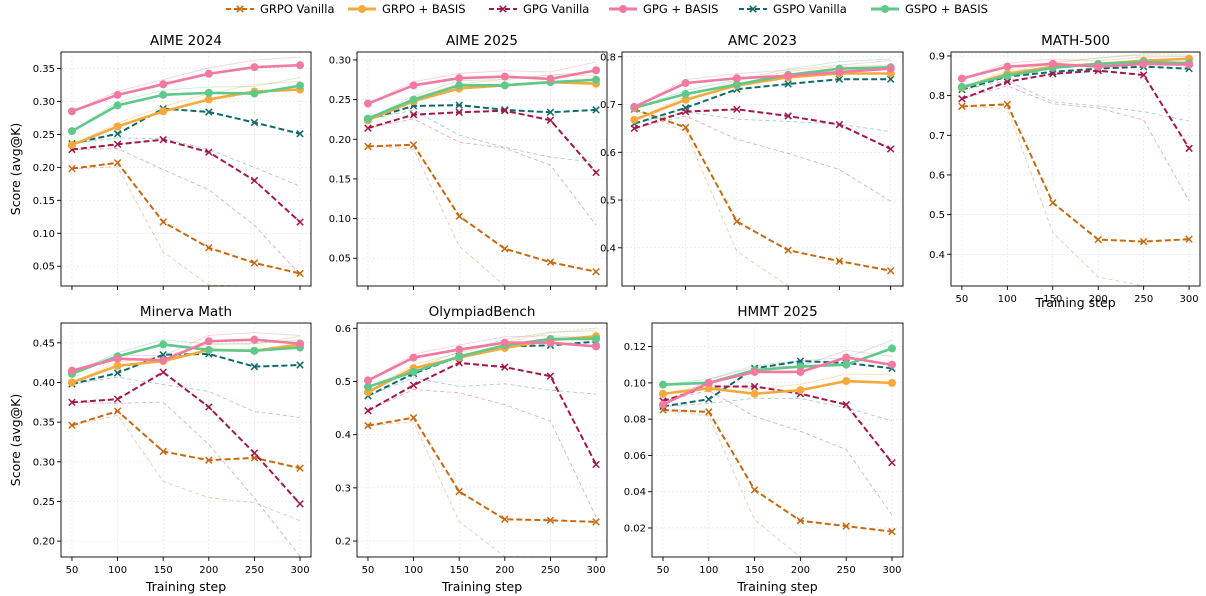  I want to click on y-tick-label: 0.35, so click(44, 423).